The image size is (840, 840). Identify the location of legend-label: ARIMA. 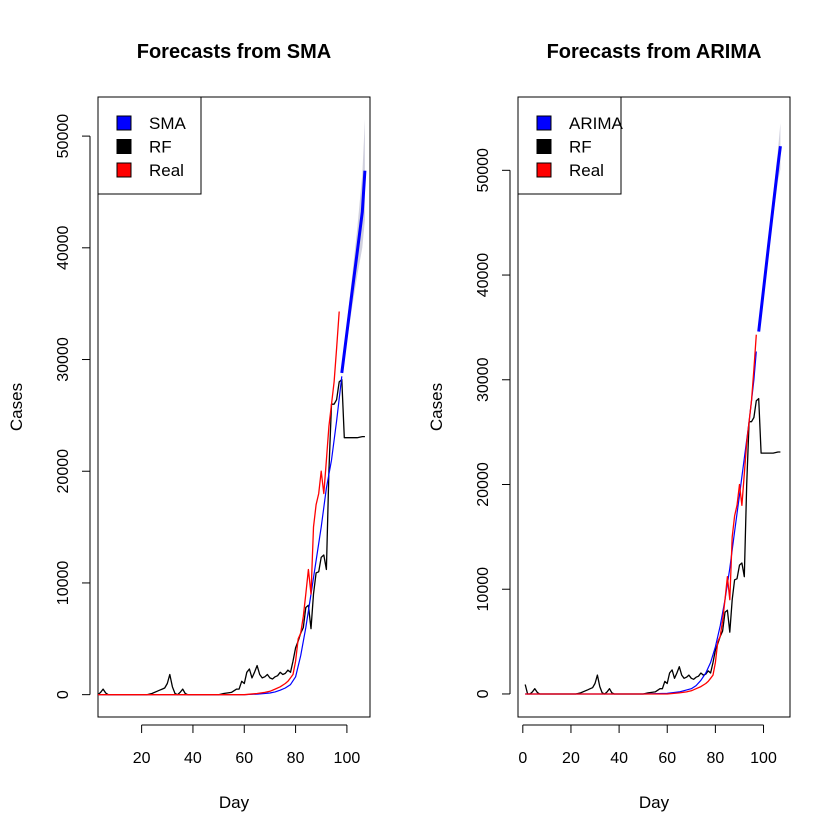
(596, 123).